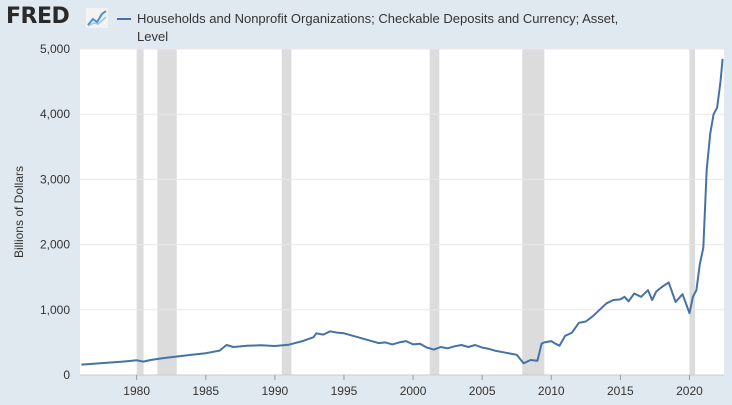 This screenshot has height=405, width=732. What do you see at coordinates (97, 18) in the screenshot?
I see `fred-graph-icon` at bounding box center [97, 18].